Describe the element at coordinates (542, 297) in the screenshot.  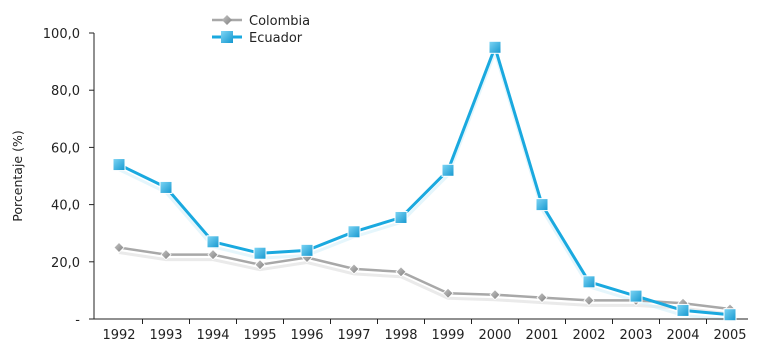
I see `data-point-colombia-2001` at that location.